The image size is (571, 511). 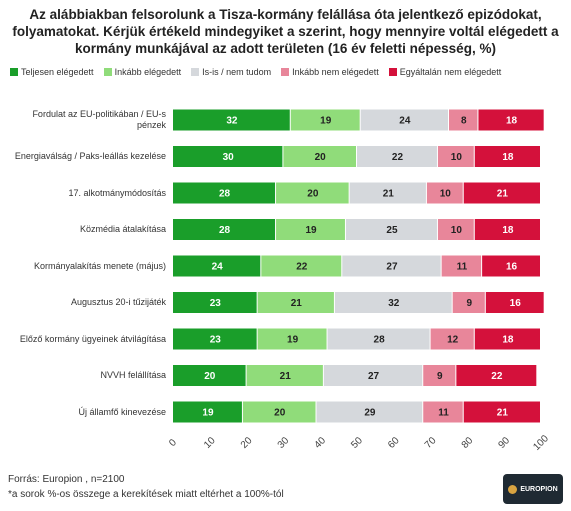 What do you see at coordinates (357, 443) in the screenshot?
I see `x-tick-label: 50` at bounding box center [357, 443].